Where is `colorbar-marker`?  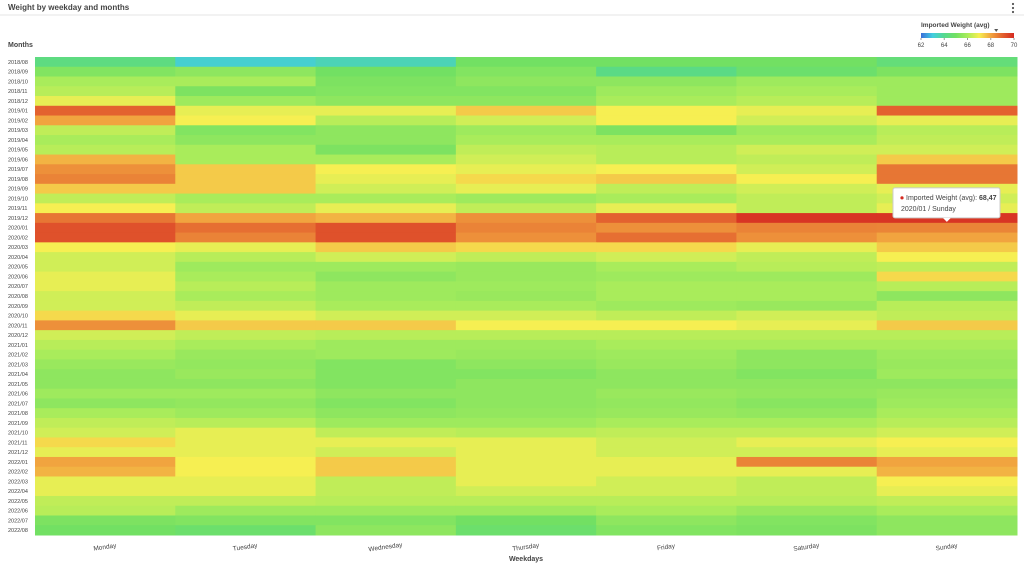
colorbar-marker is located at coordinates (996, 30).